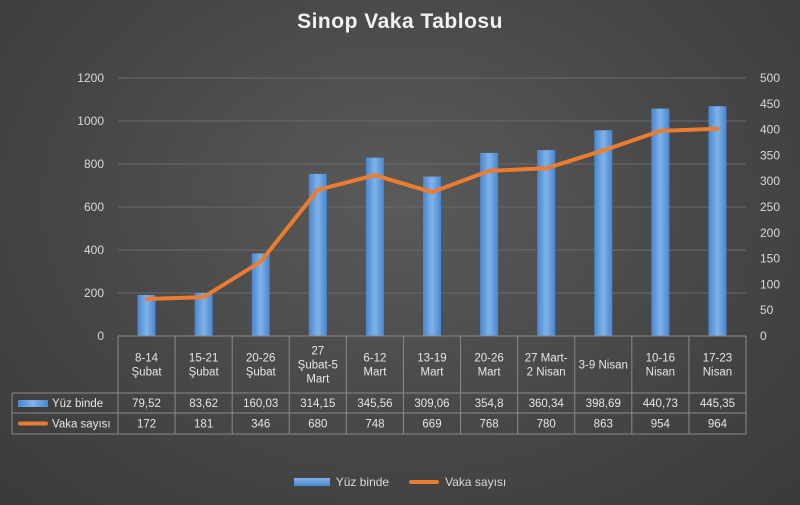  What do you see at coordinates (260, 404) in the screenshot?
I see `table-cell-bar-value: 160,03` at bounding box center [260, 404].